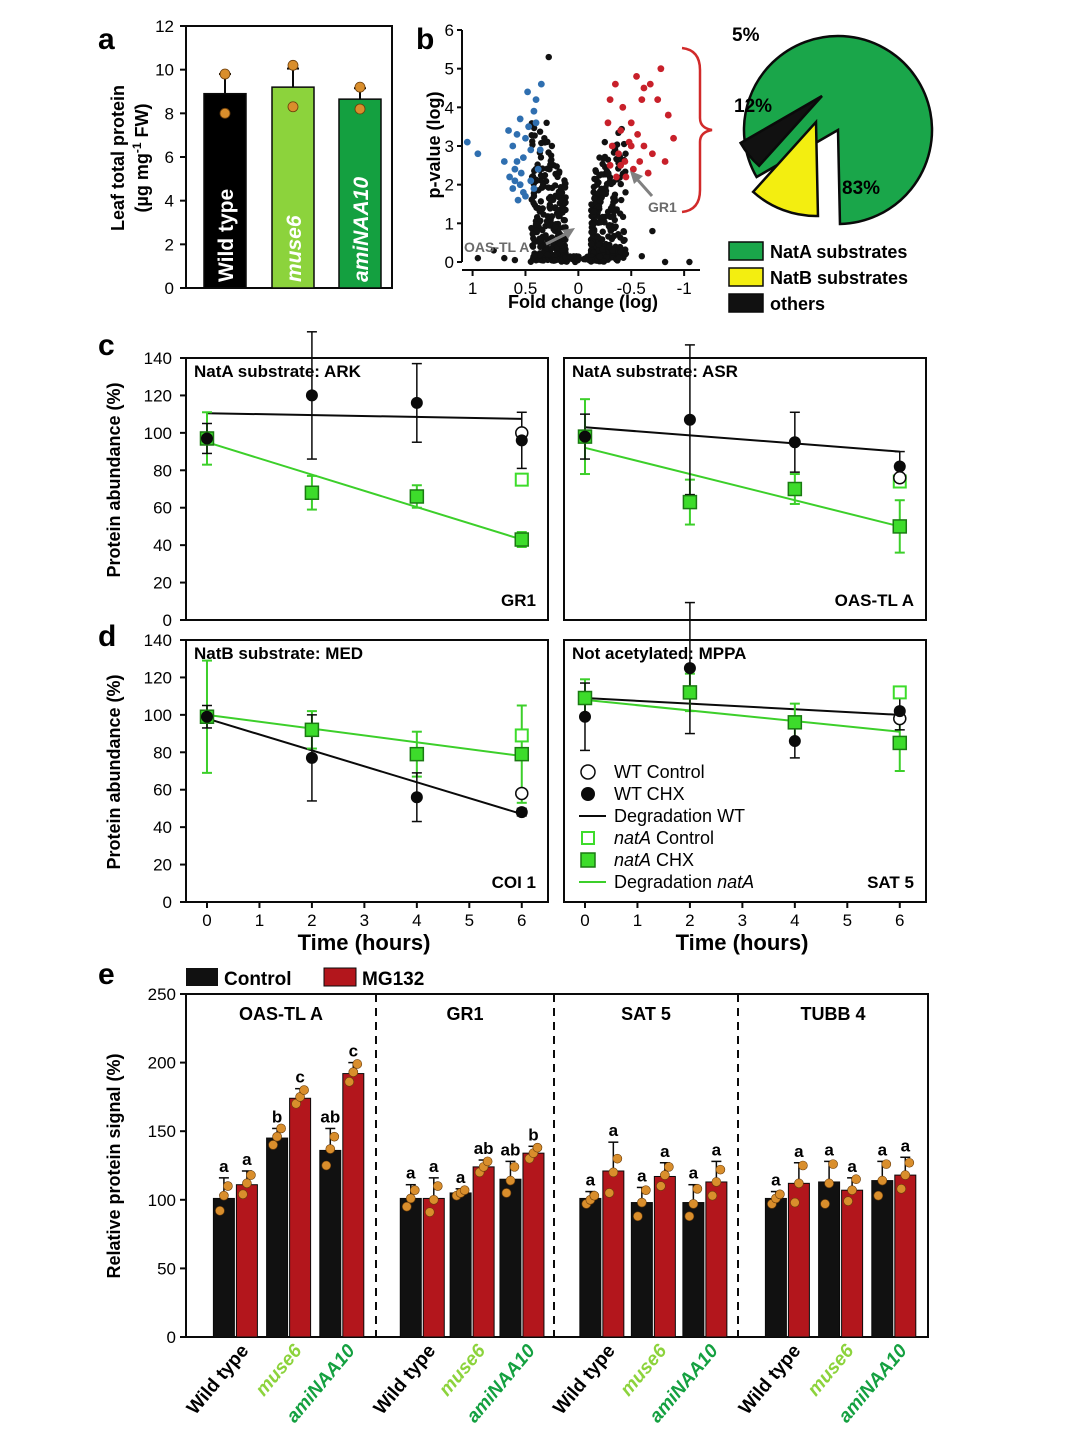 This screenshot has width=1080, height=1455. I want to click on panel-a-ytick-label: 8, so click(169, 113).